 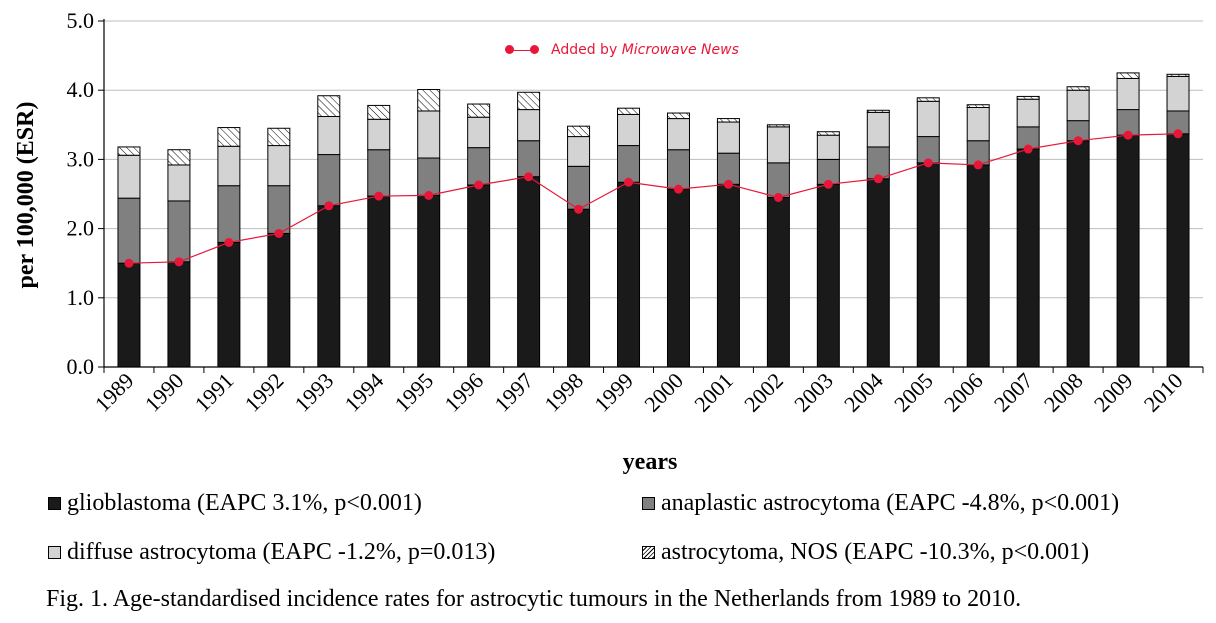 What do you see at coordinates (214, 392) in the screenshot?
I see `x-tick-label: 1991` at bounding box center [214, 392].